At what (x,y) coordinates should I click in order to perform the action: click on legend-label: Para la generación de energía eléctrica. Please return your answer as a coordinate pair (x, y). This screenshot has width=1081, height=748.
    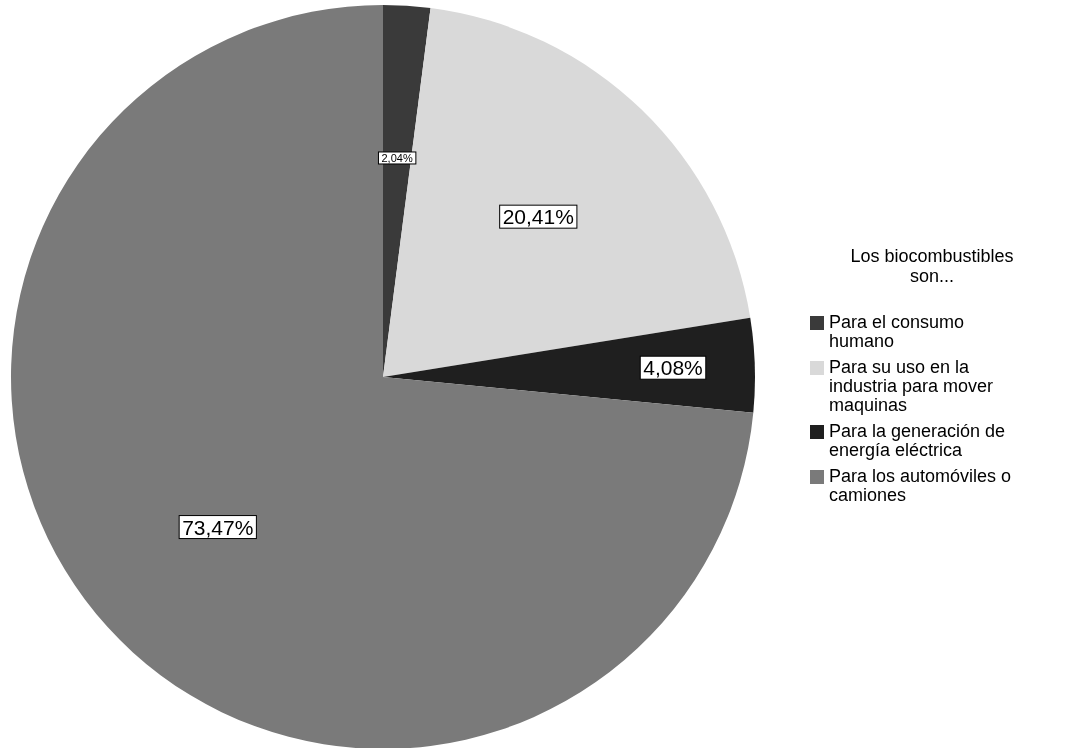
    Looking at the image, I should click on (917, 440).